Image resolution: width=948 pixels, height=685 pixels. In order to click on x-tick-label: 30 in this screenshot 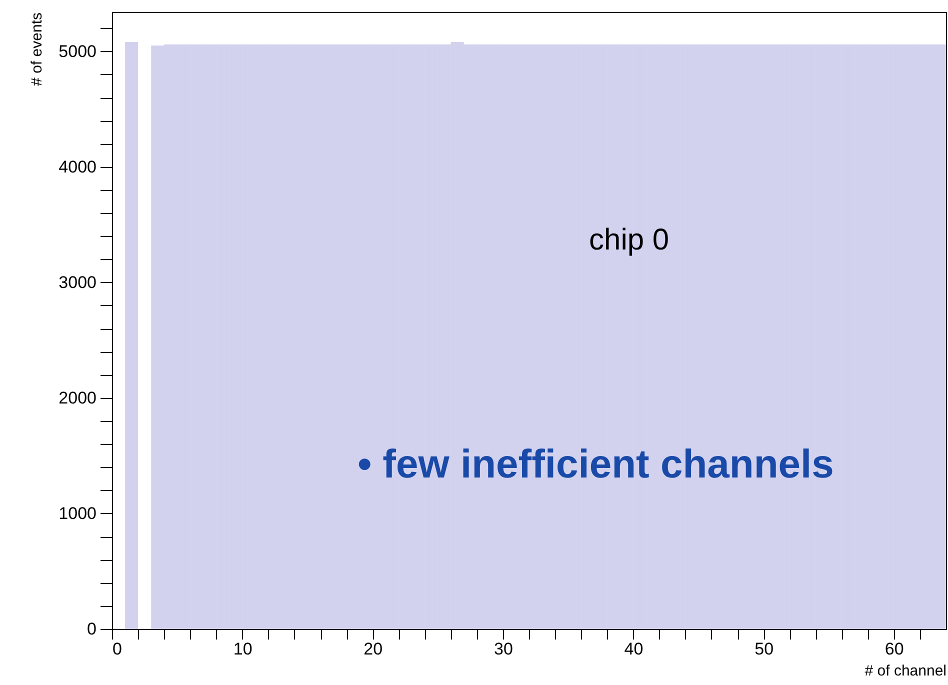, I will do `click(503, 649)`.